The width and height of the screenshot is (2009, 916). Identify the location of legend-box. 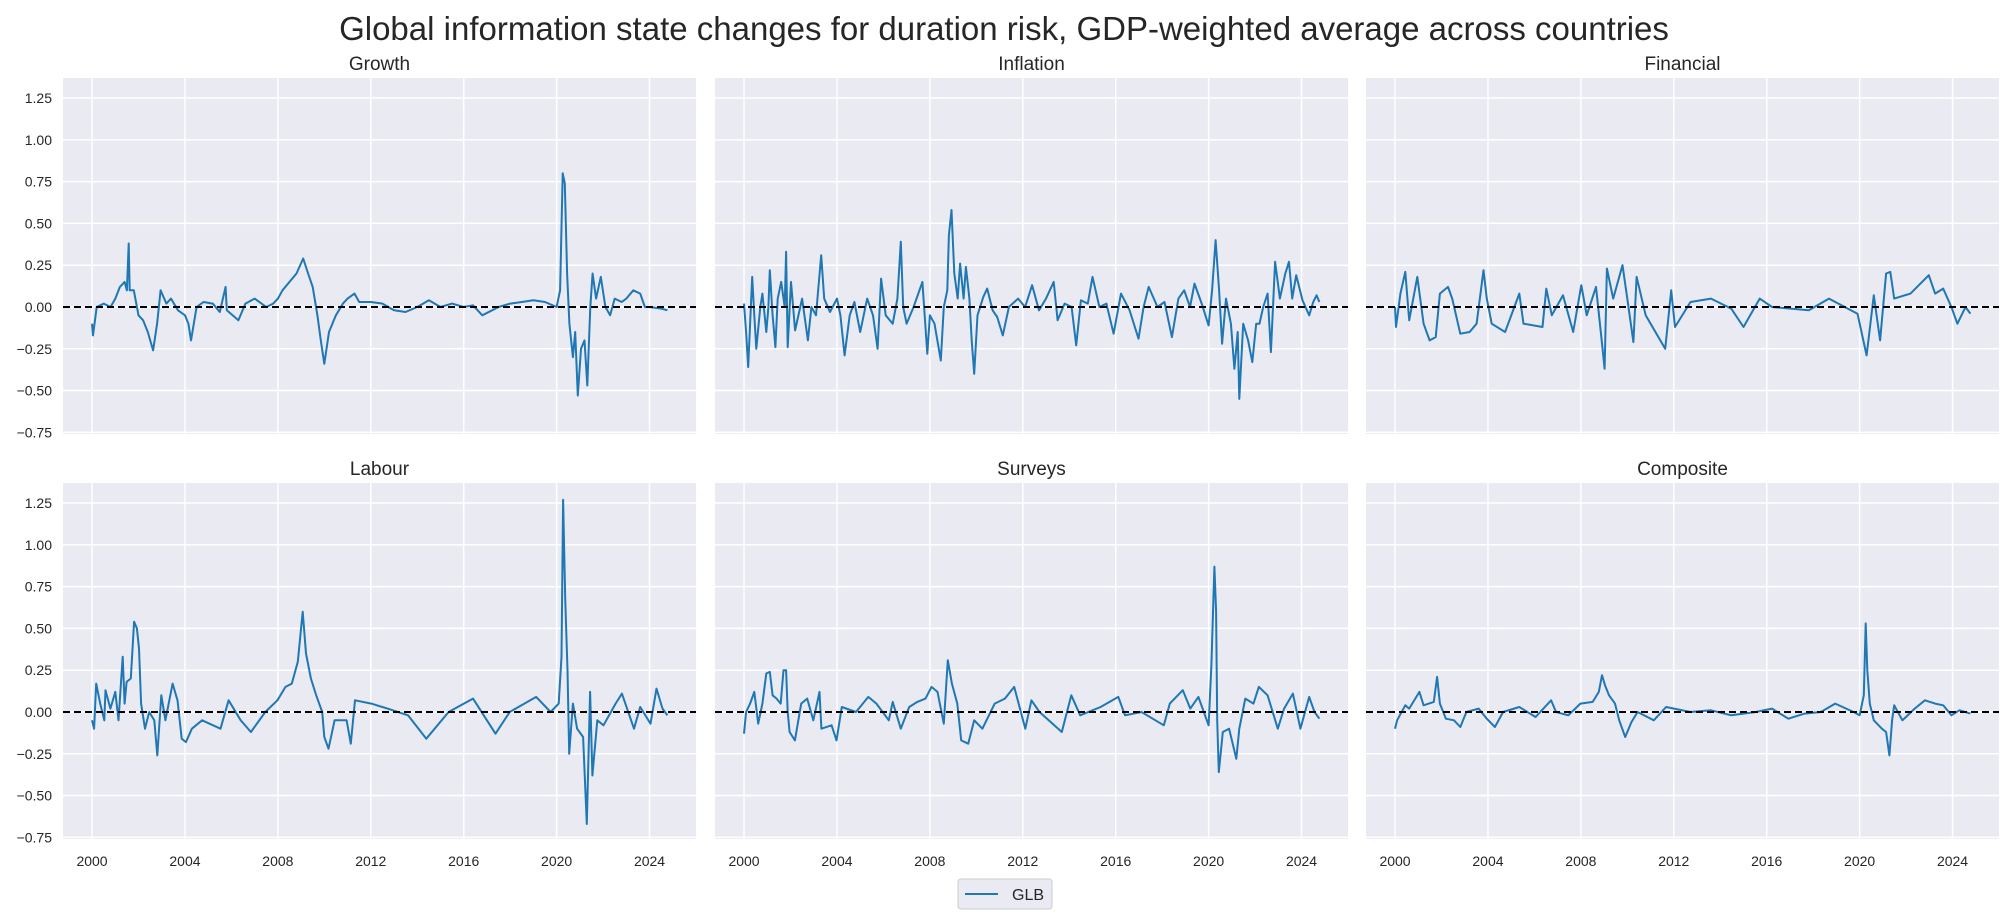
(1005, 894).